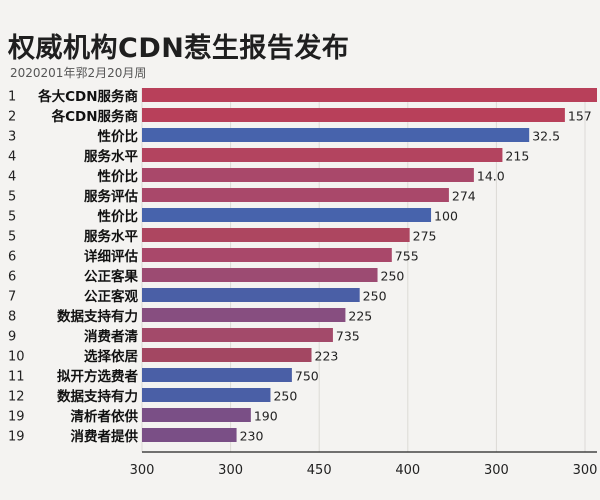  What do you see at coordinates (179, 48) in the screenshot?
I see `chart-title: 权威机构CDN惹生报告发布` at bounding box center [179, 48].